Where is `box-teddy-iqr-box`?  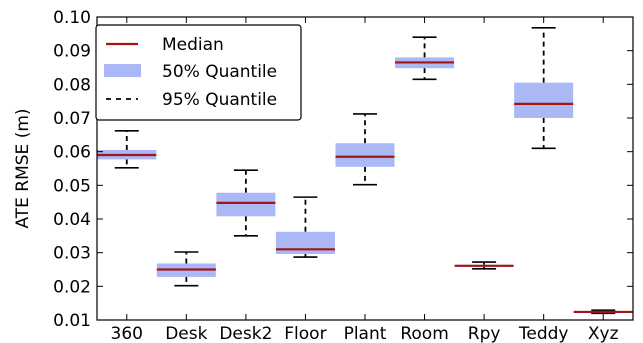 box-teddy-iqr-box is located at coordinates (544, 100).